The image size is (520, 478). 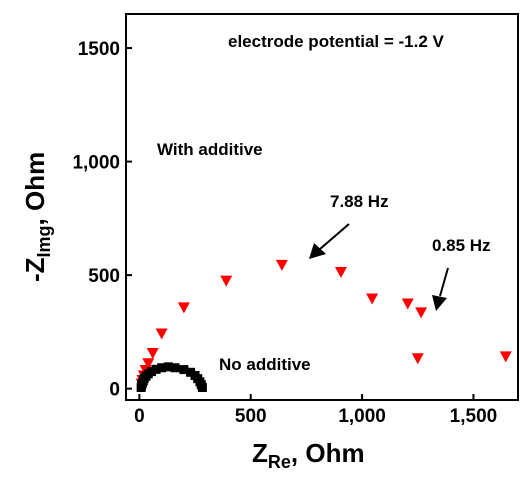 What do you see at coordinates (461, 245) in the screenshot?
I see `annotation-0-85-hz: 0.85 Hz` at bounding box center [461, 245].